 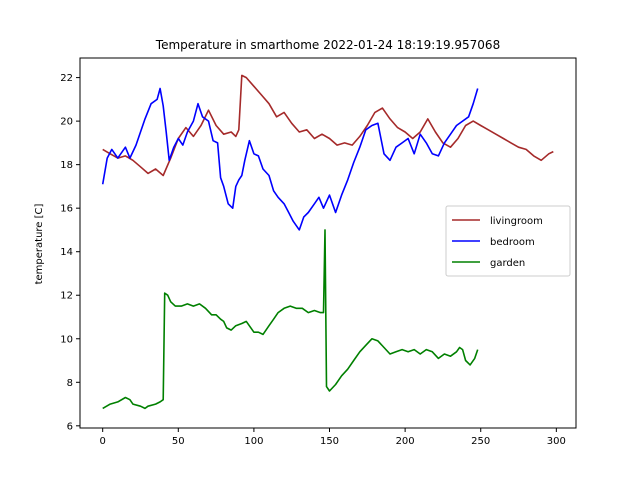 What do you see at coordinates (66, 78) in the screenshot?
I see `y-tick-label: 22` at bounding box center [66, 78].